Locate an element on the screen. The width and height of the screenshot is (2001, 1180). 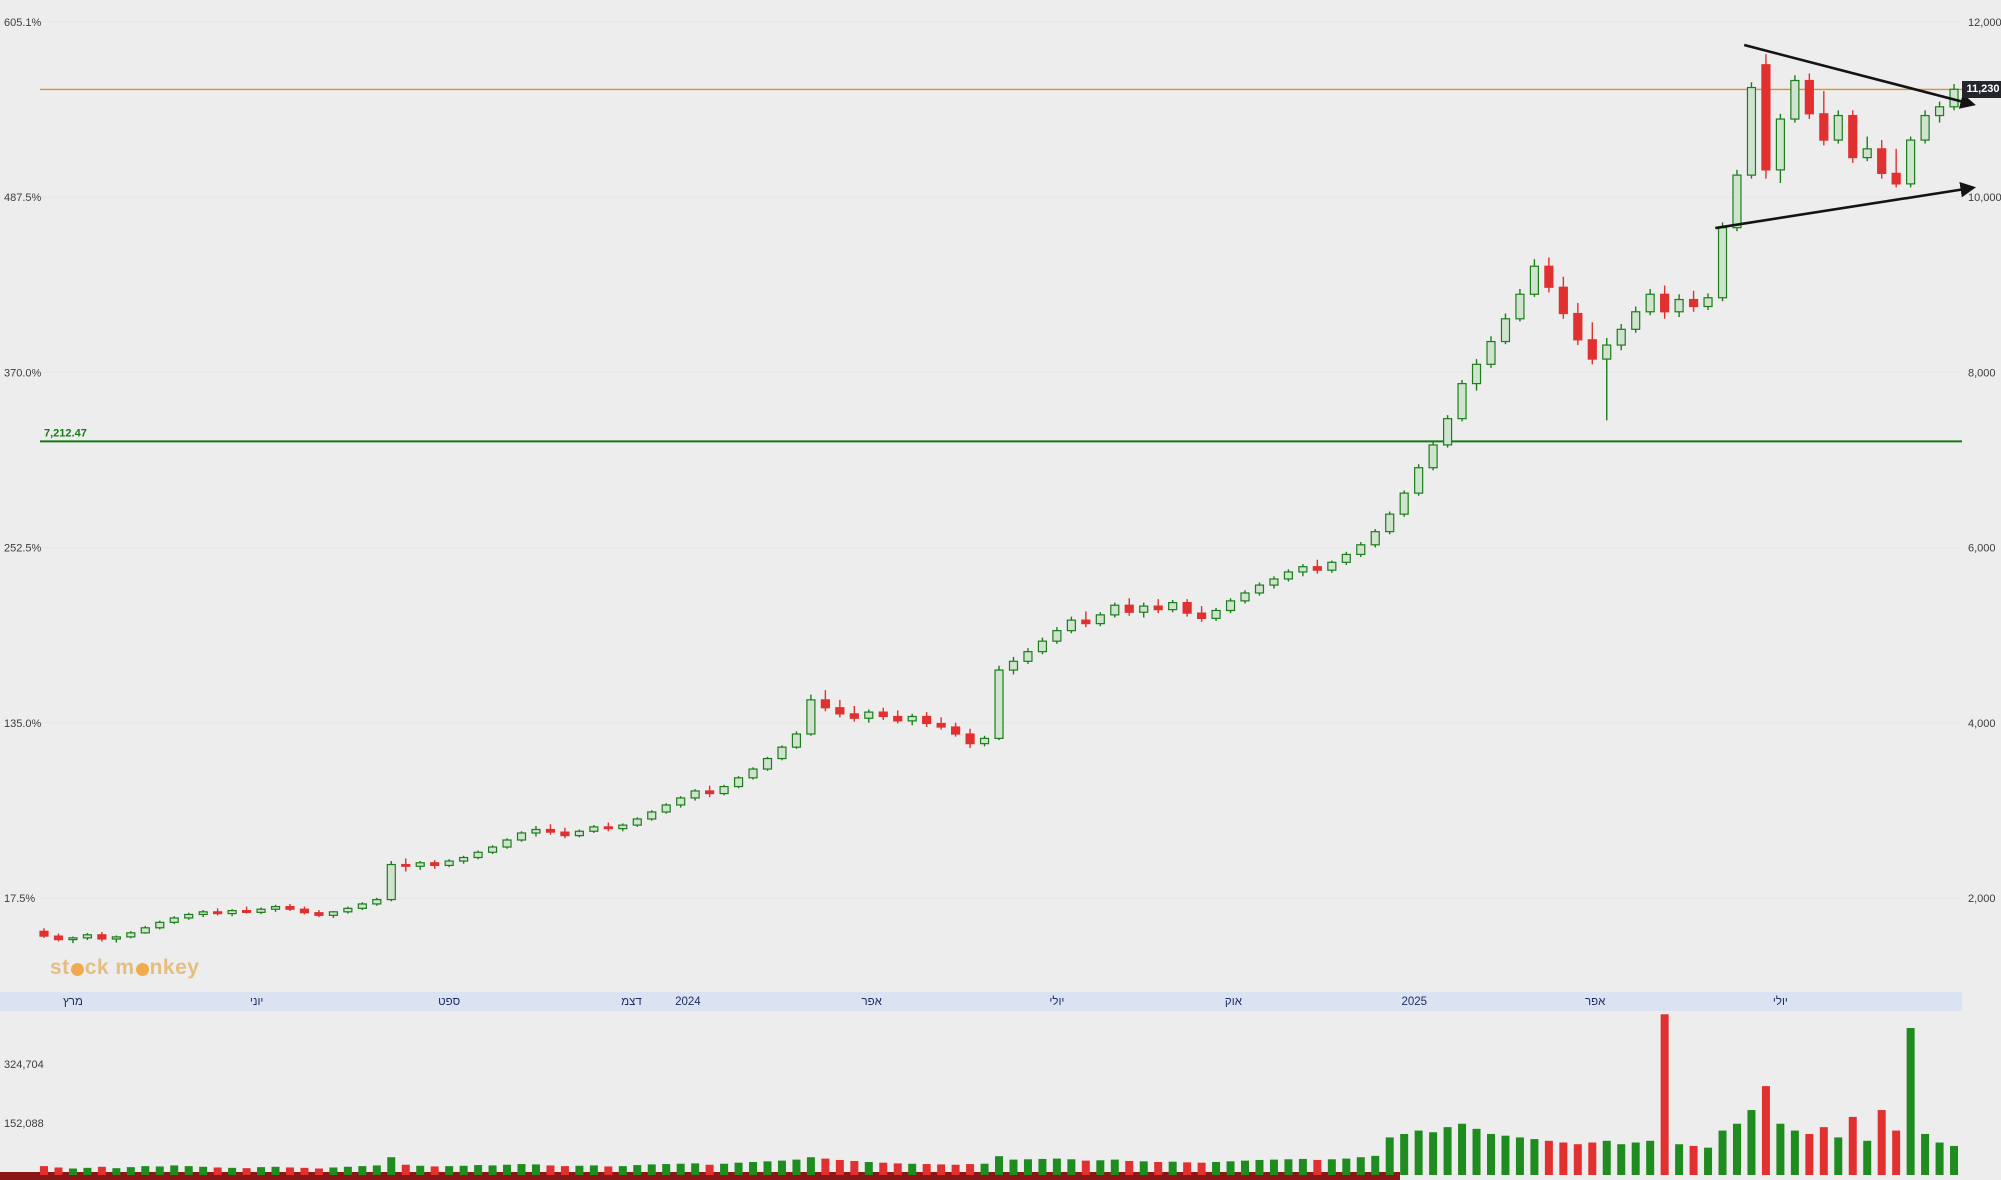
watermark-text: ck m is located at coordinates (109, 967).